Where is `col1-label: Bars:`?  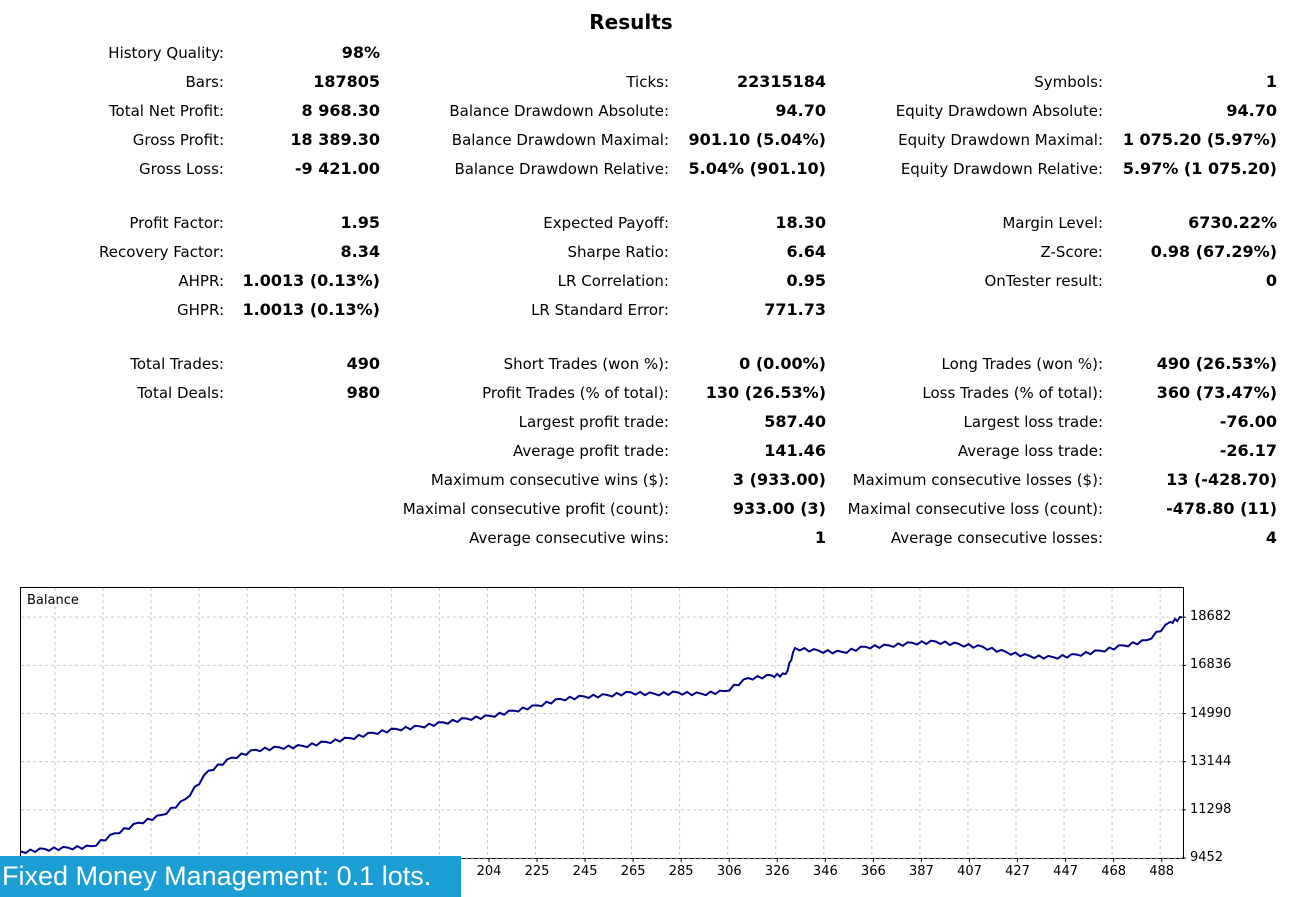
col1-label: Bars: is located at coordinates (204, 82).